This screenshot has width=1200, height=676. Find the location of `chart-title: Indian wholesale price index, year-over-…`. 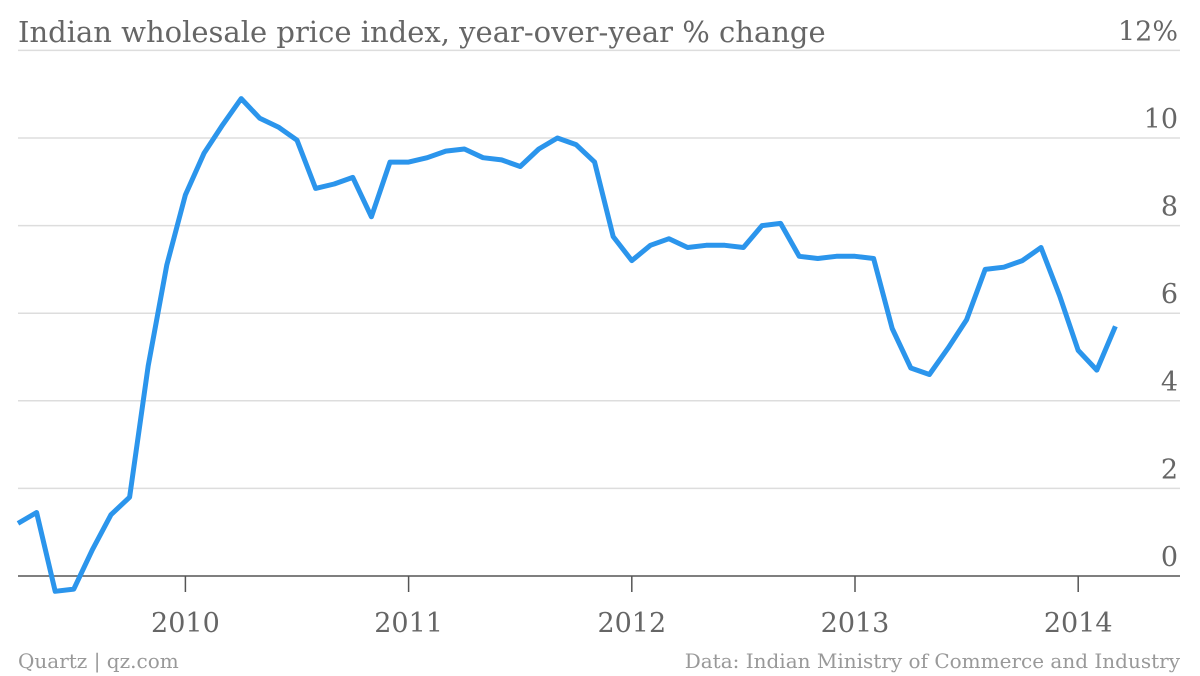

chart-title: Indian wholesale price index, year-over-… is located at coordinates (422, 32).